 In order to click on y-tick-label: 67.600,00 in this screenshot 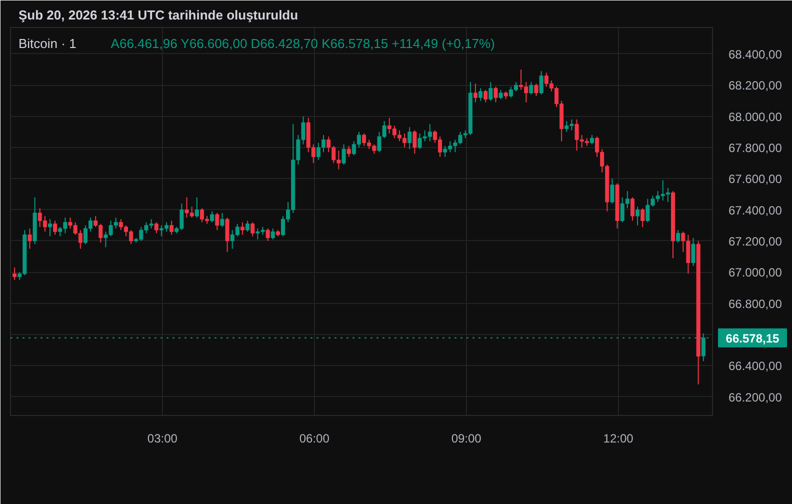, I will do `click(755, 179)`.